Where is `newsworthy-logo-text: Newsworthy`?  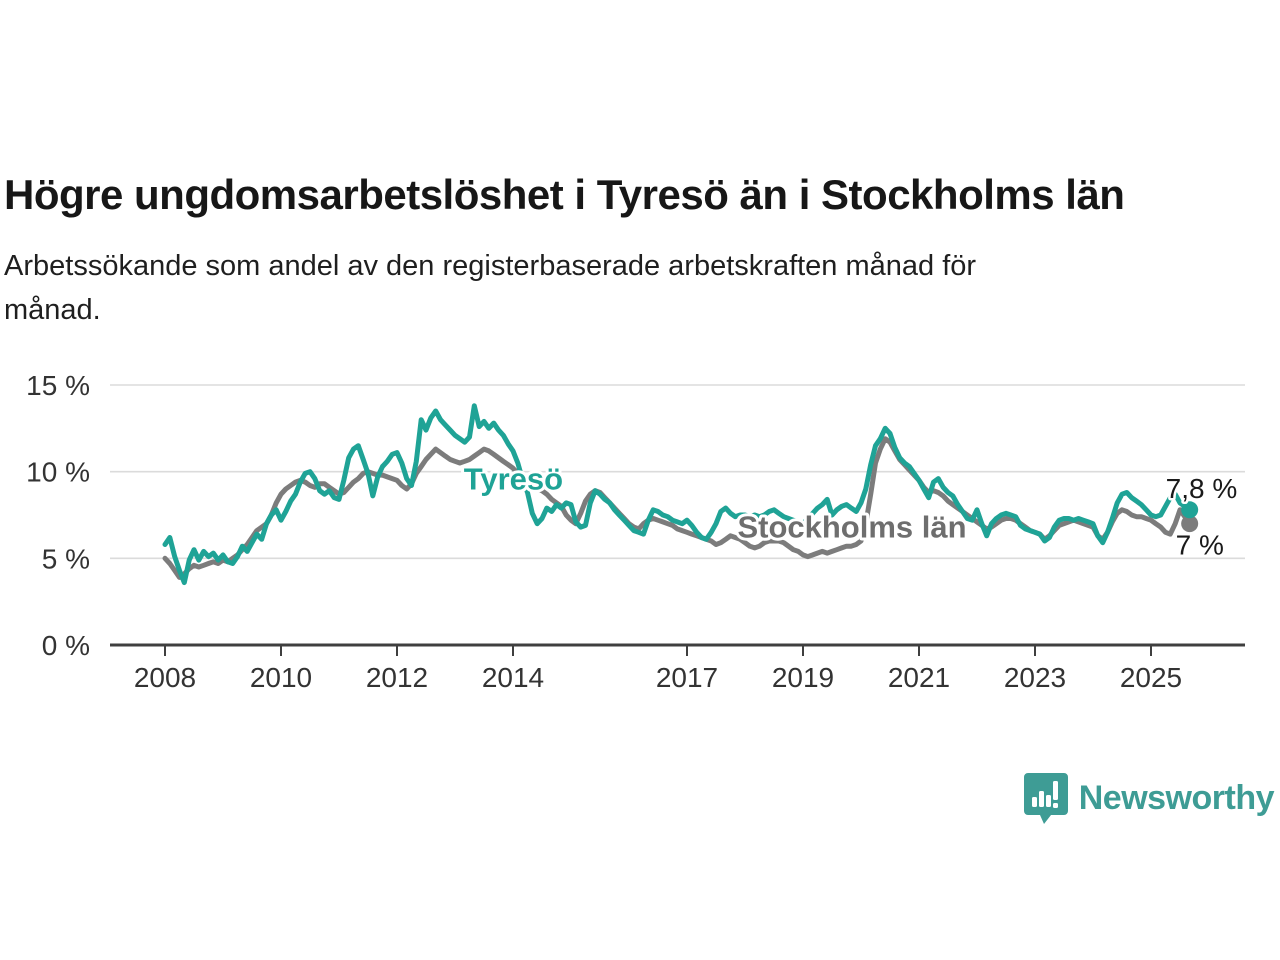 newsworthy-logo-text: Newsworthy is located at coordinates (1176, 797).